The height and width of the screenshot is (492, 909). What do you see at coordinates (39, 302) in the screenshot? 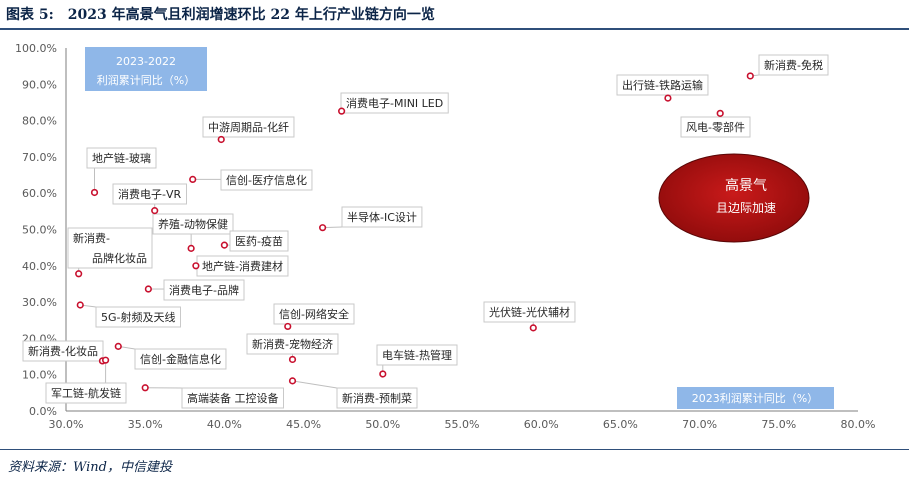
I see `y-tick-label: 30.0%` at bounding box center [39, 302].